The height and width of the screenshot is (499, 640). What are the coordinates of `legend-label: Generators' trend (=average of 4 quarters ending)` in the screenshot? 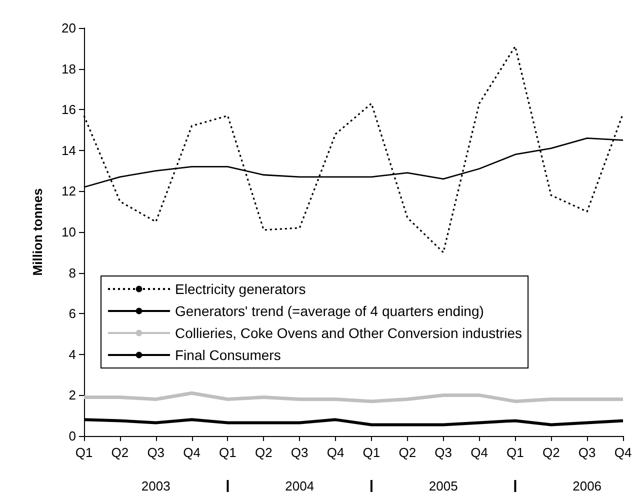 It's located at (329, 311).